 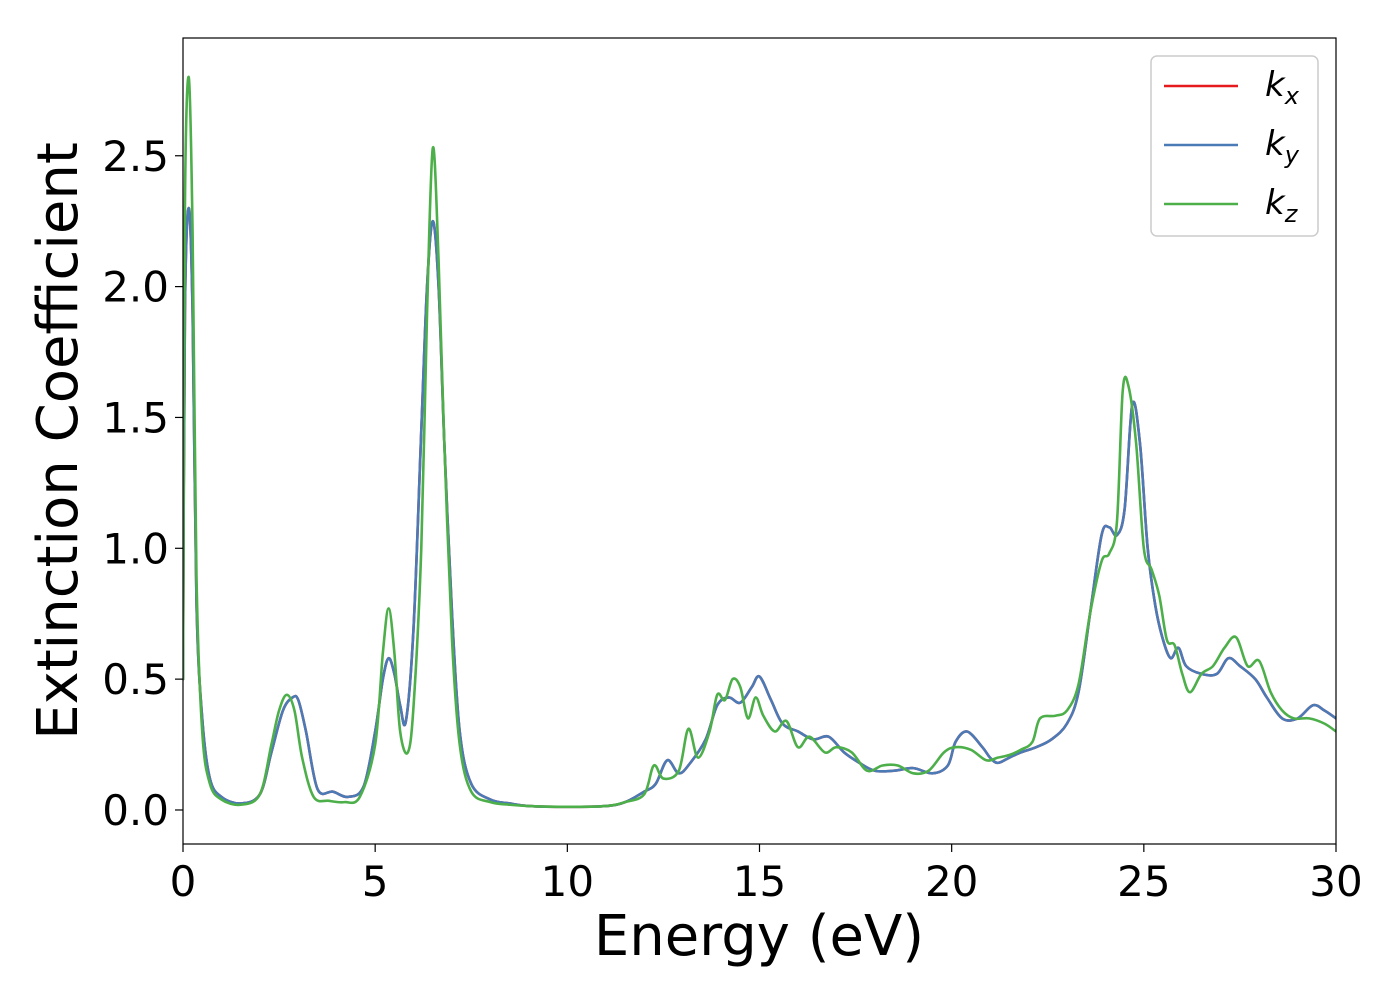 What do you see at coordinates (1282, 87) in the screenshot?
I see `legend-label-kx: kx` at bounding box center [1282, 87].